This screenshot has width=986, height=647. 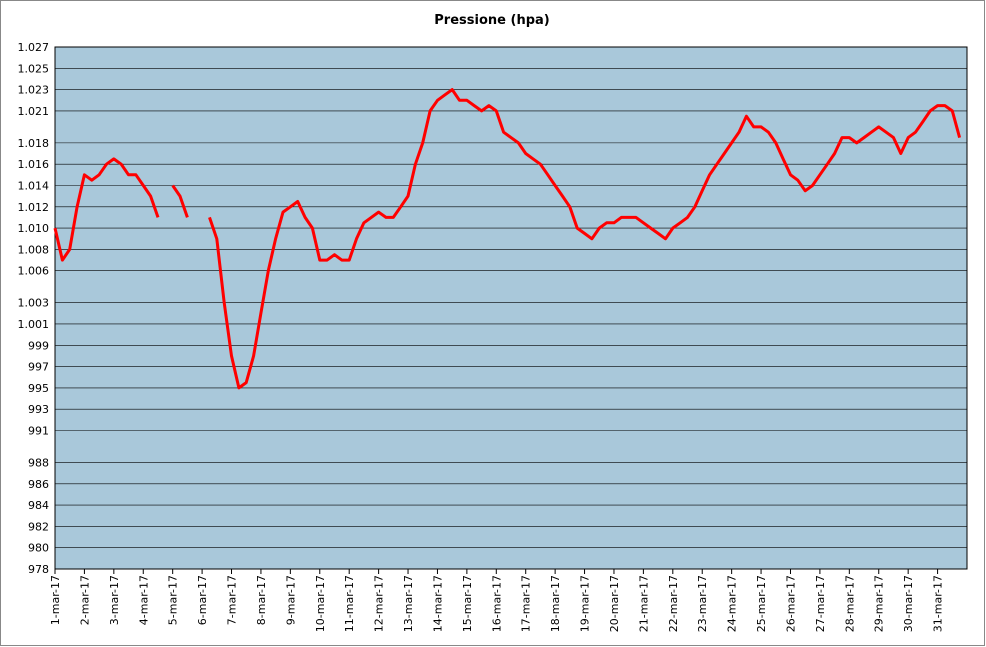 I want to click on x-tick-label: 4-mar-17, so click(x=143, y=600).